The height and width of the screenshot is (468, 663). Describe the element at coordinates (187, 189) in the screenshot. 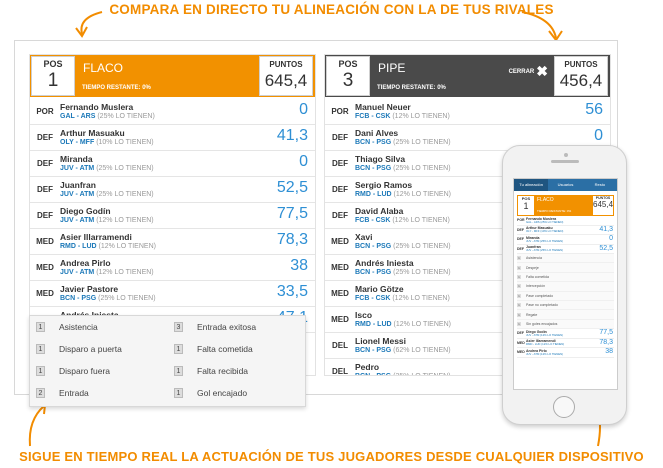

I see `player-info: Juanfran JUV - ATM (25% LO TIENEN)` at that location.